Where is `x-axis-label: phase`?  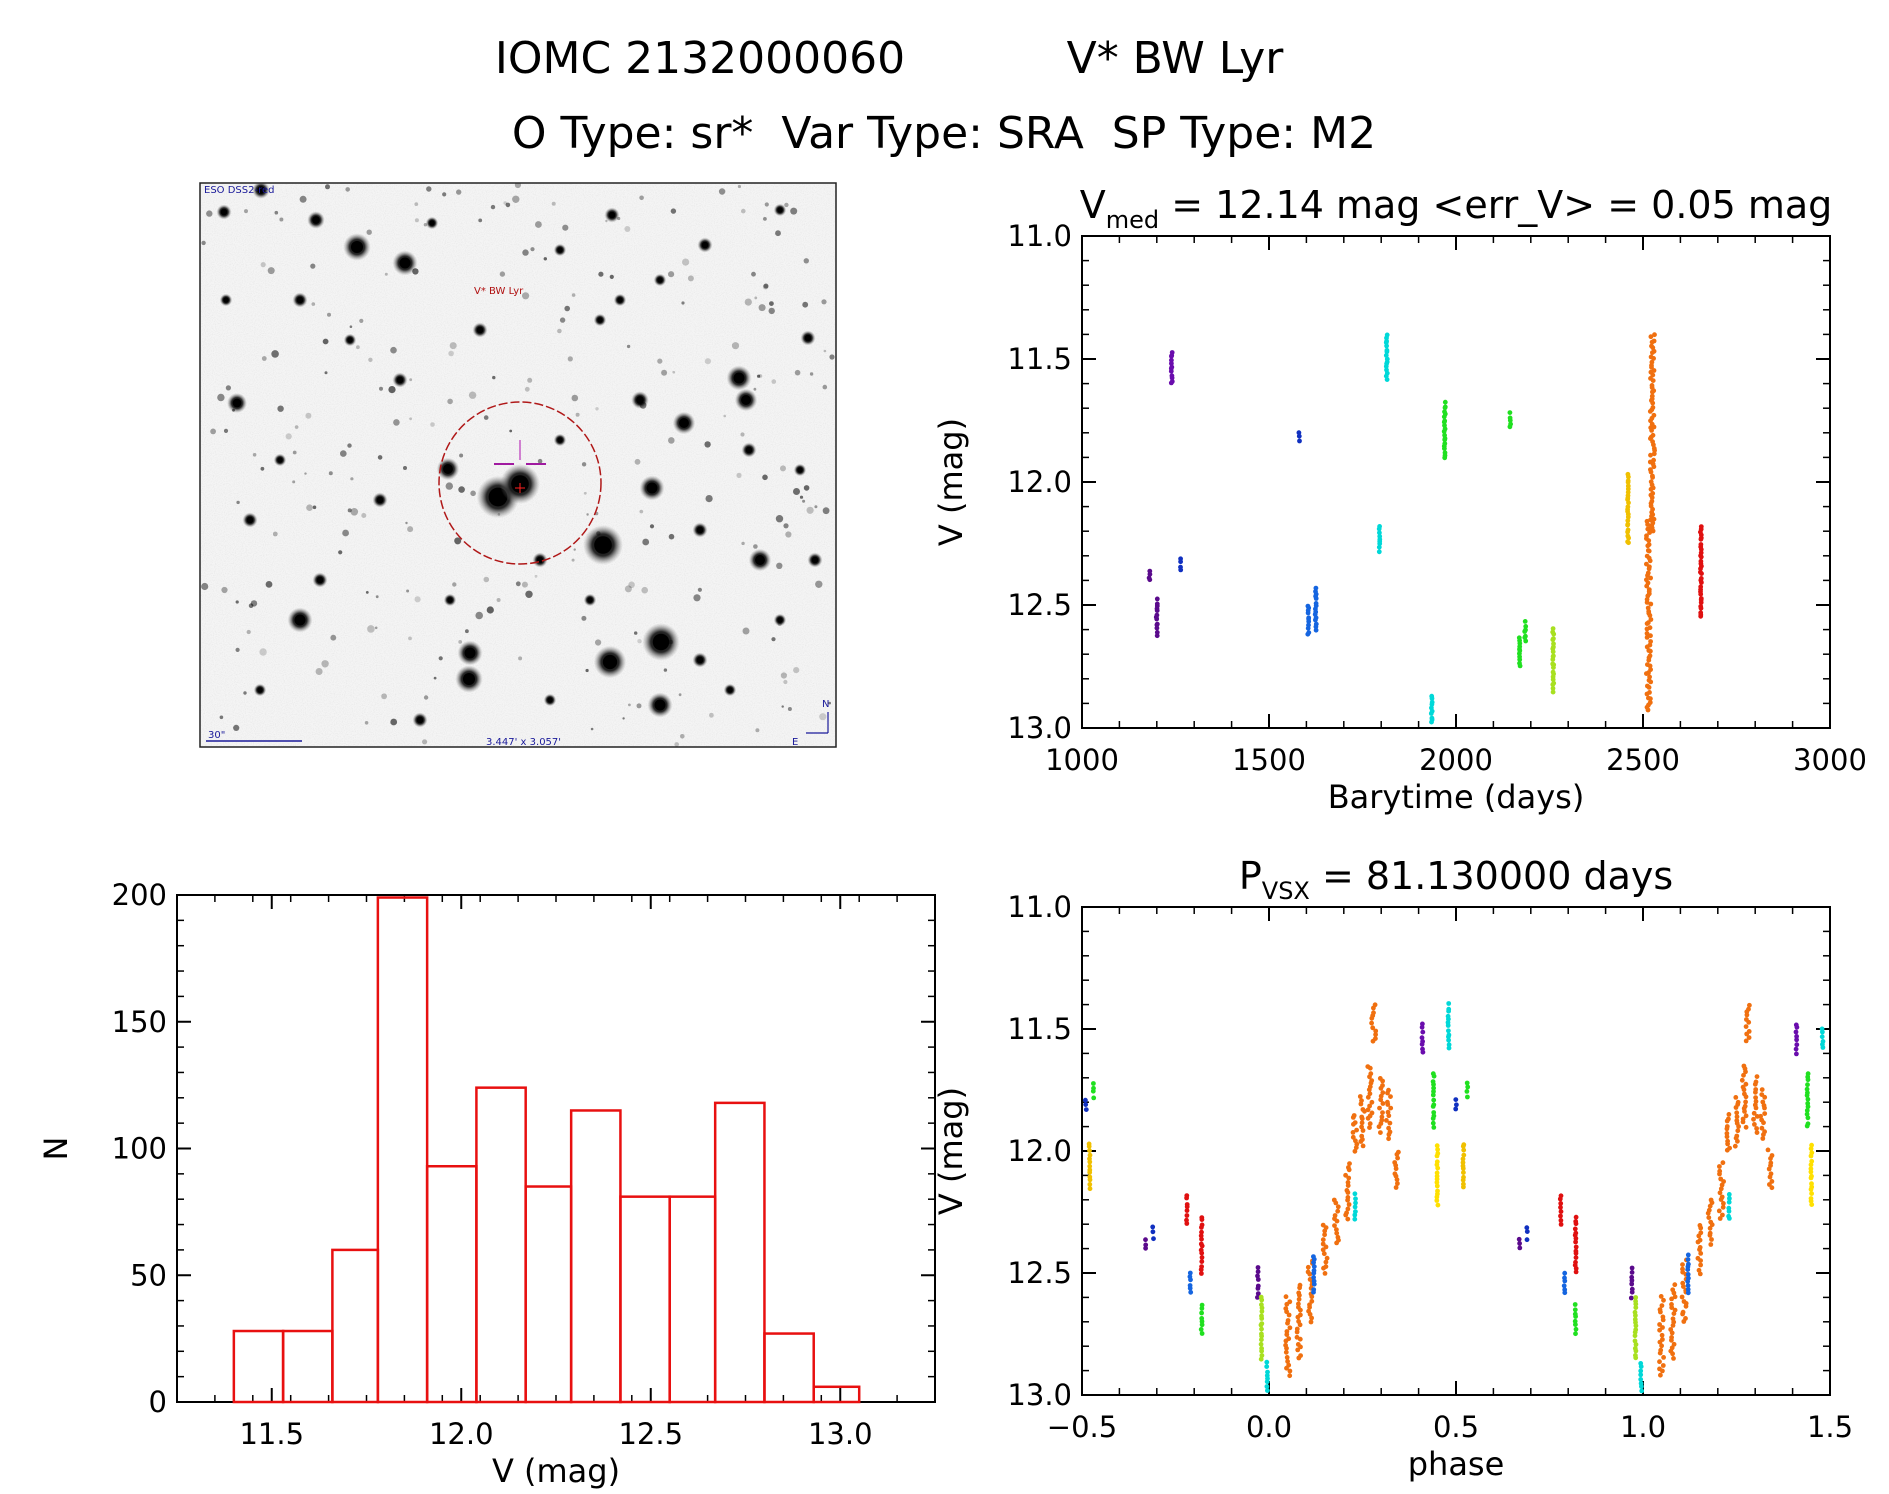
x-axis-label: phase is located at coordinates (1456, 1464).